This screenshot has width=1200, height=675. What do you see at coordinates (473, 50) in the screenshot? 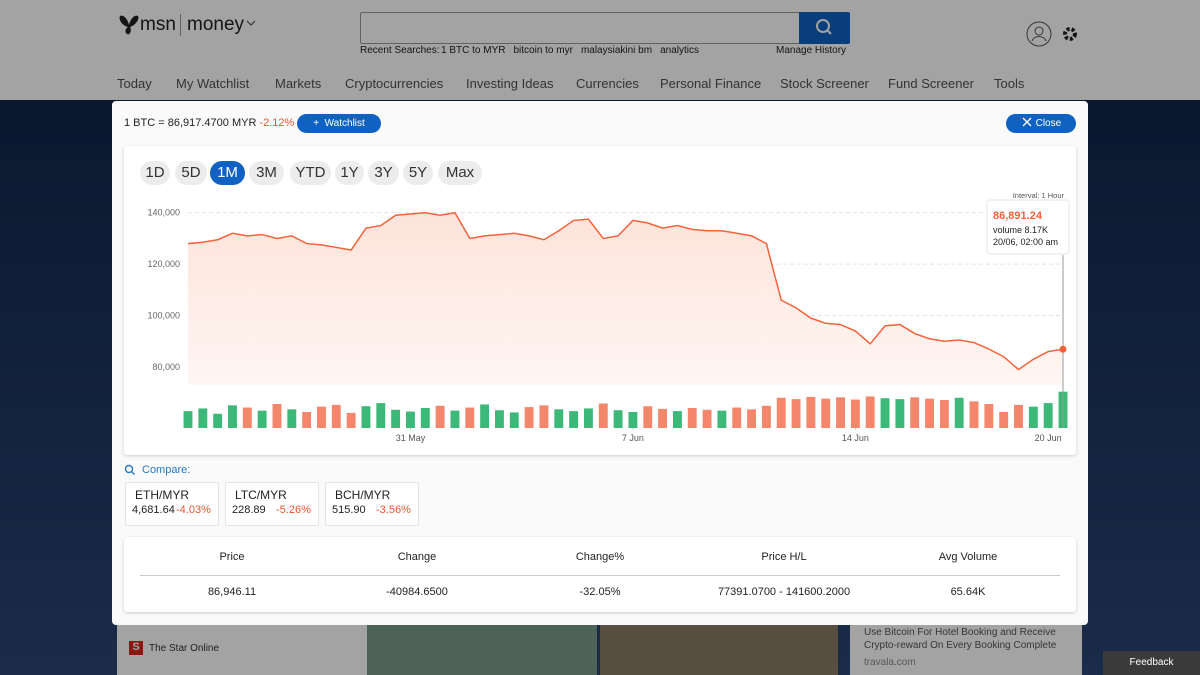
I see `recent-search: 1 BTC to MYR` at bounding box center [473, 50].